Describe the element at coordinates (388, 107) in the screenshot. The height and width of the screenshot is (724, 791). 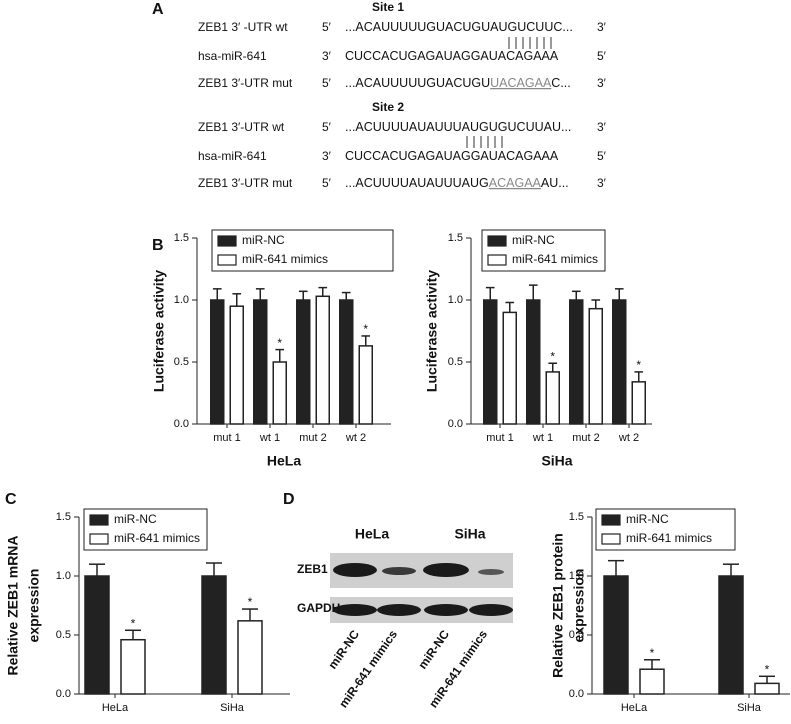
I see `site-title: Site 2` at that location.